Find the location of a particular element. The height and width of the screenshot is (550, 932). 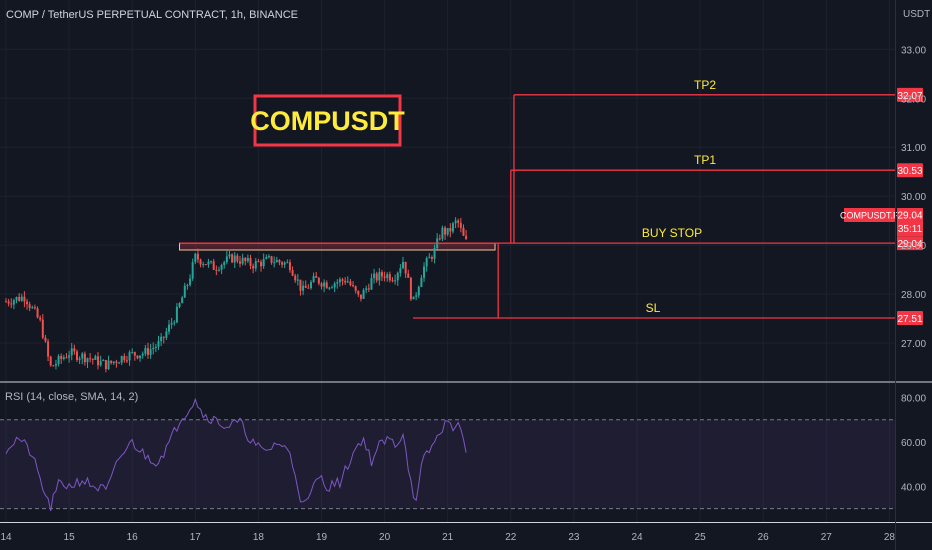

price-tick-label: 27.00 is located at coordinates (913, 344).